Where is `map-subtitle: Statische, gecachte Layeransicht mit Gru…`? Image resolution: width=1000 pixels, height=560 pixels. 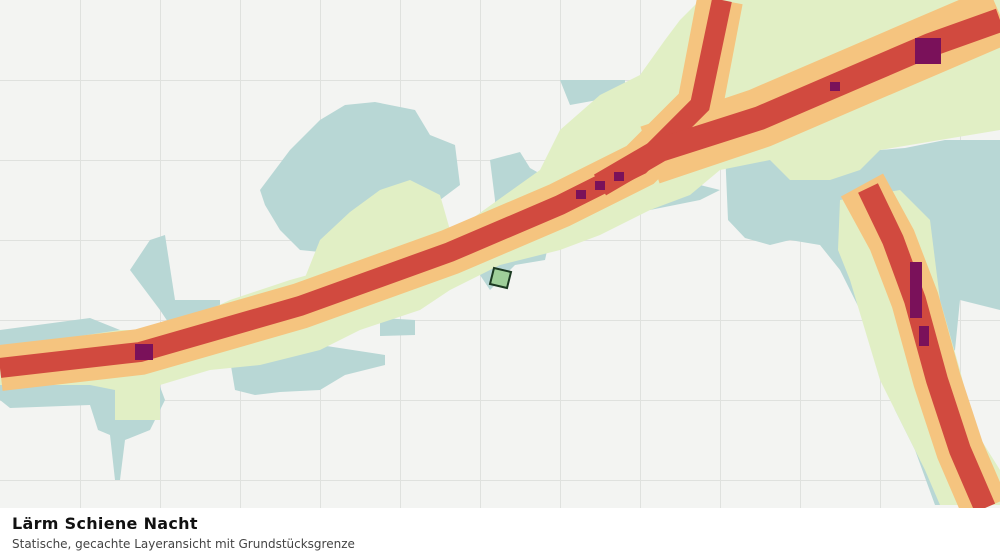 map-subtitle: Statische, gecachte Layeransicht mit Gru… is located at coordinates (183, 544).